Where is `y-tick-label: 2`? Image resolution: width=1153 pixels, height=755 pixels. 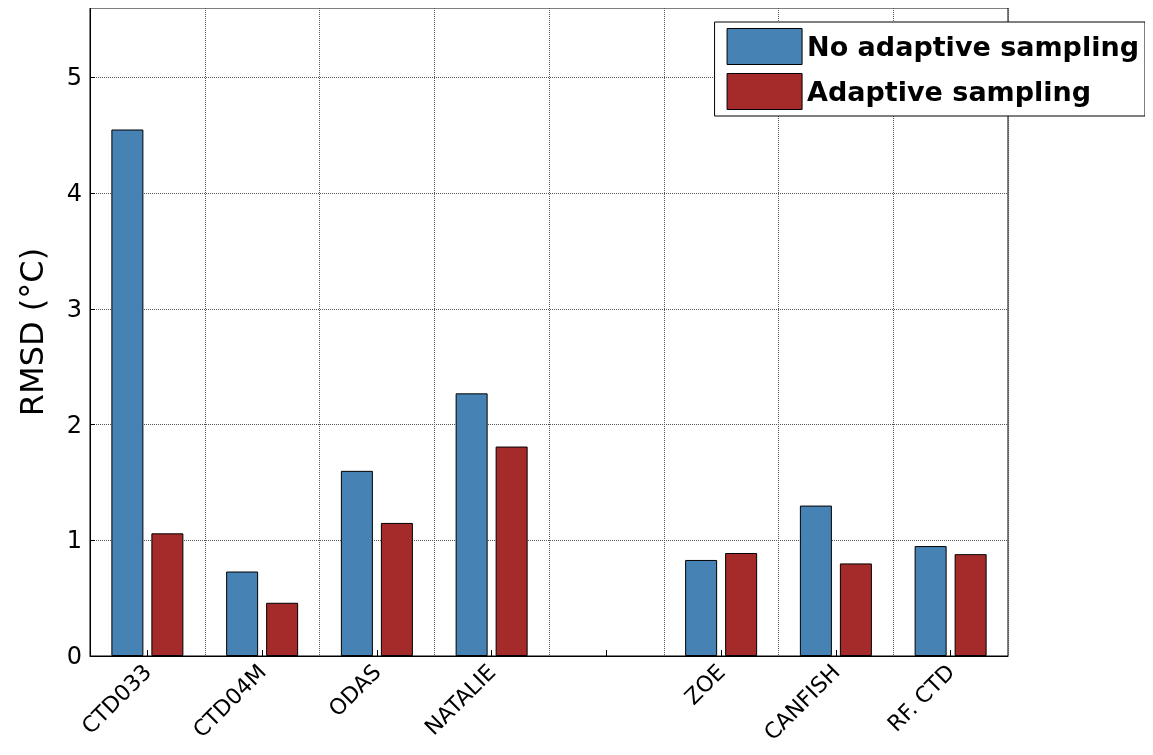 y-tick-label: 2 is located at coordinates (74, 424).